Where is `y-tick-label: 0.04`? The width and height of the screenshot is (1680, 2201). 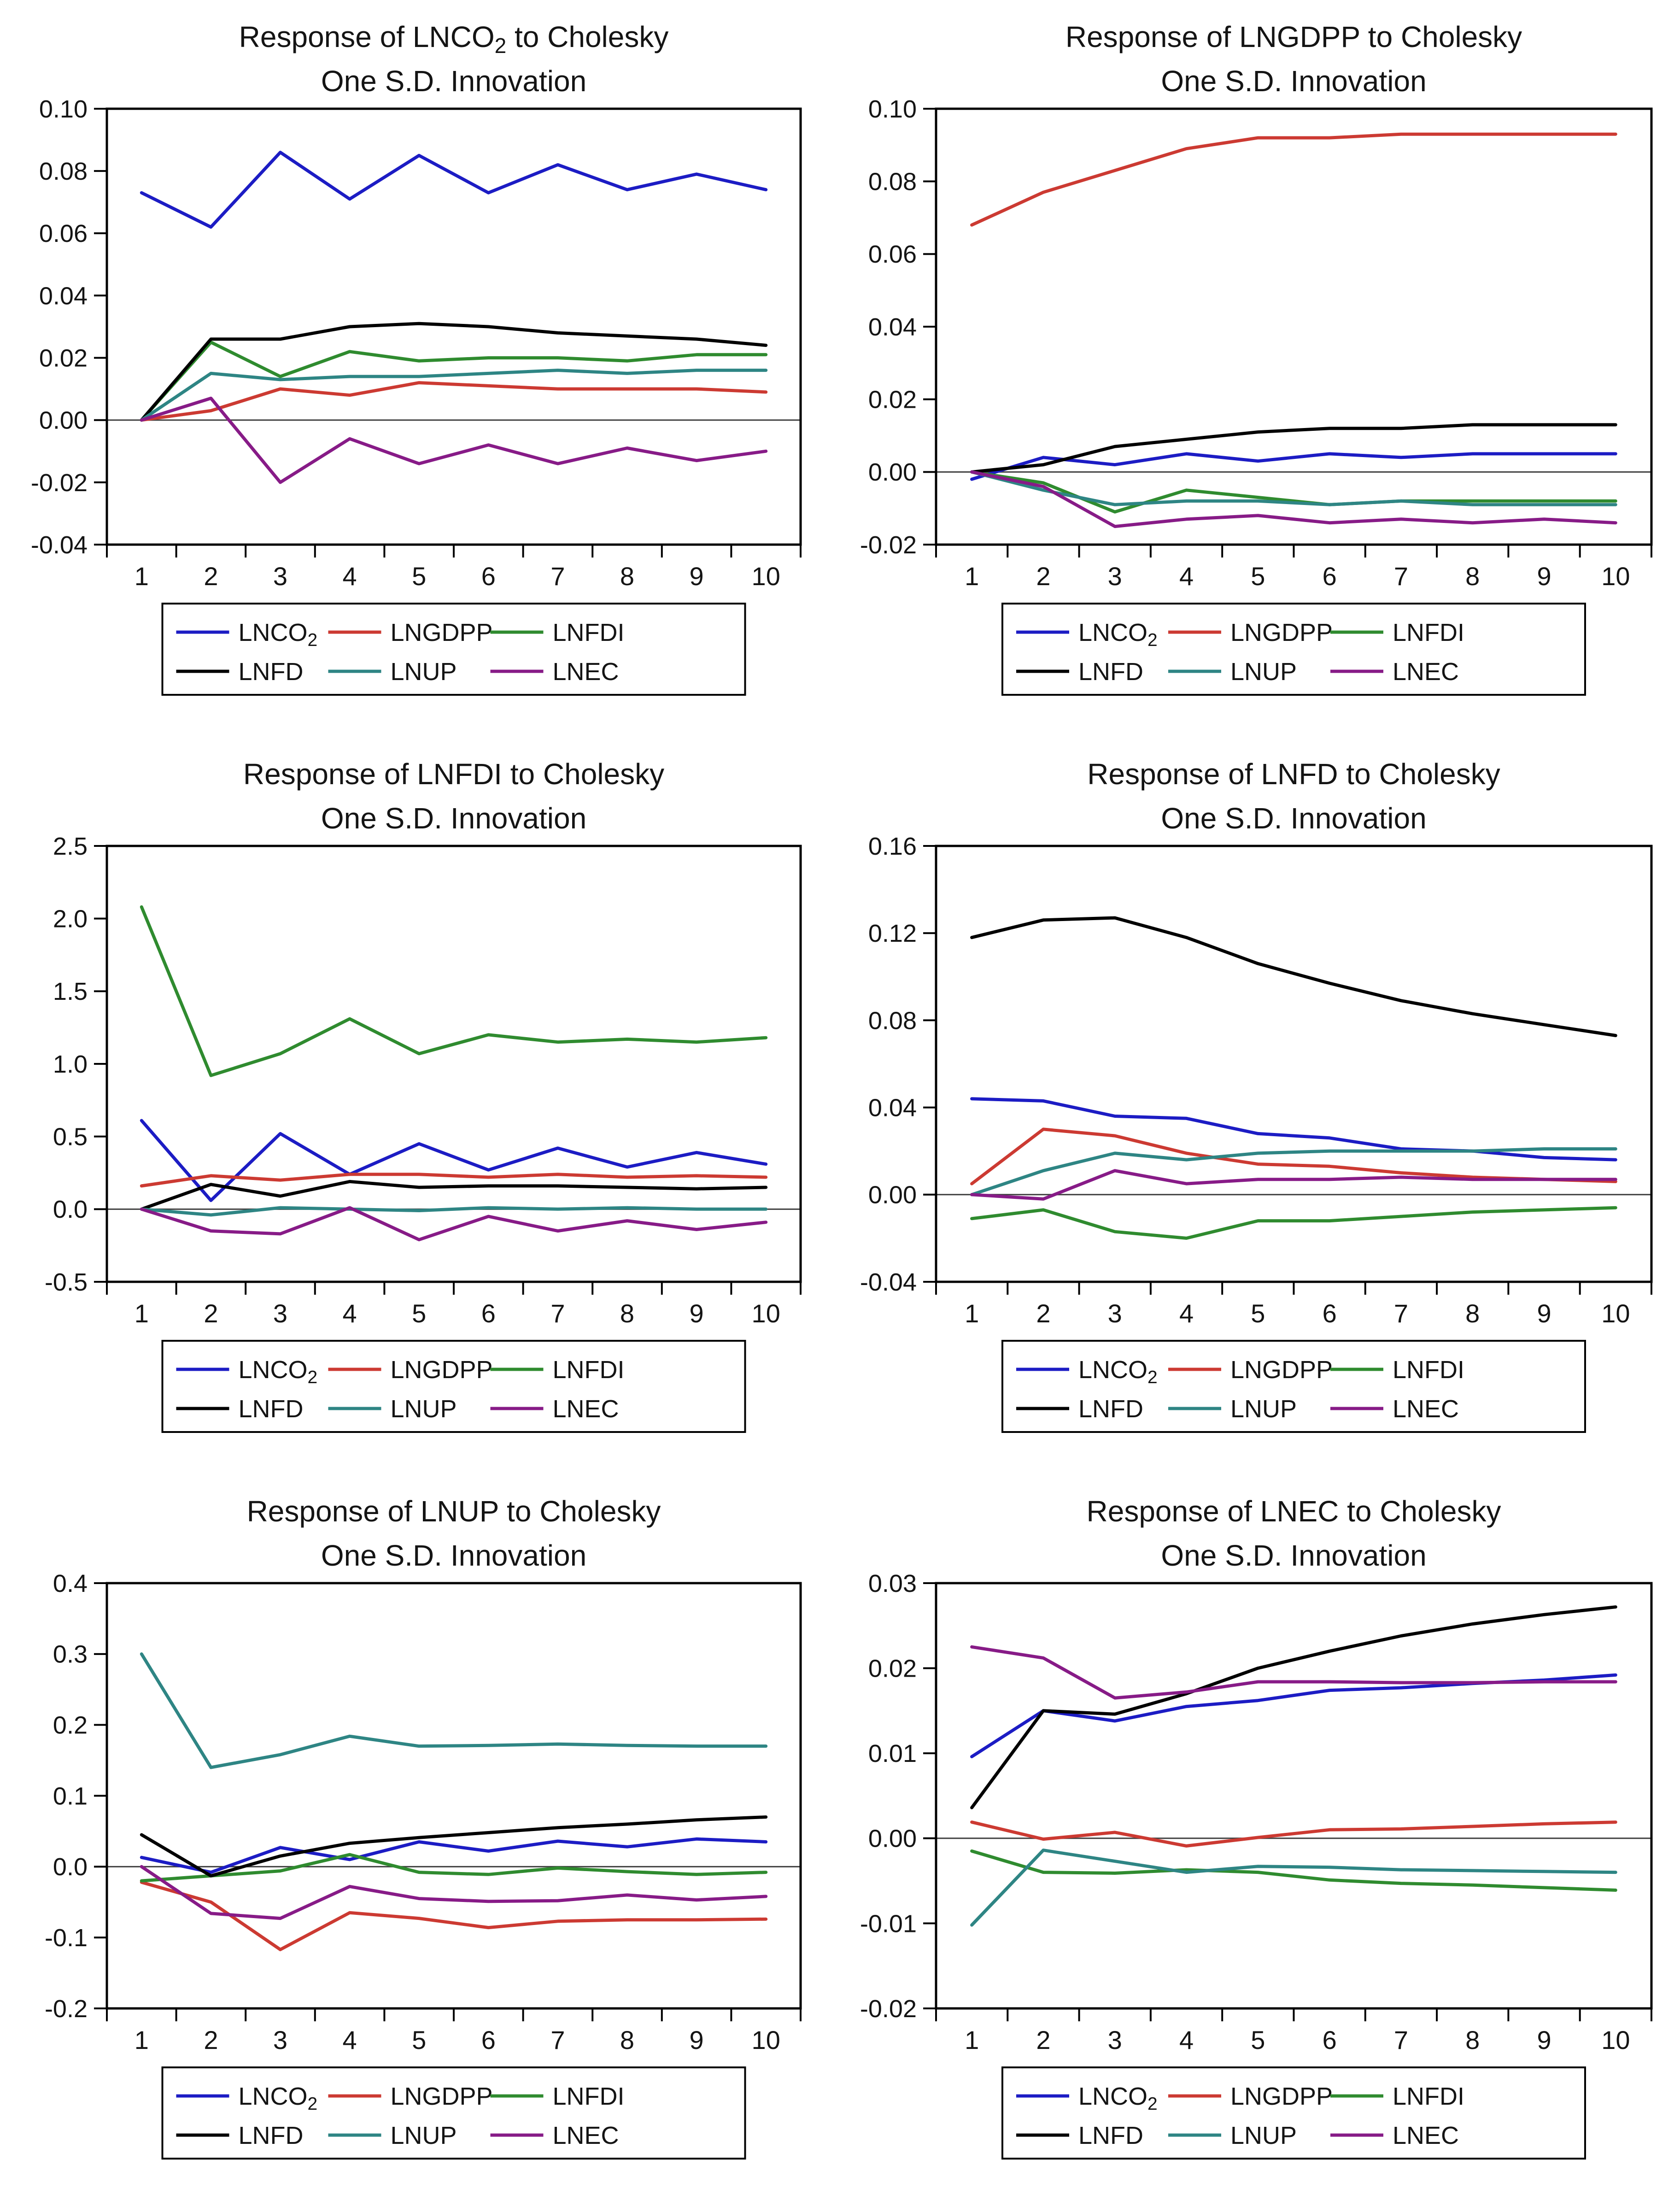 y-tick-label: 0.04 is located at coordinates (892, 327).